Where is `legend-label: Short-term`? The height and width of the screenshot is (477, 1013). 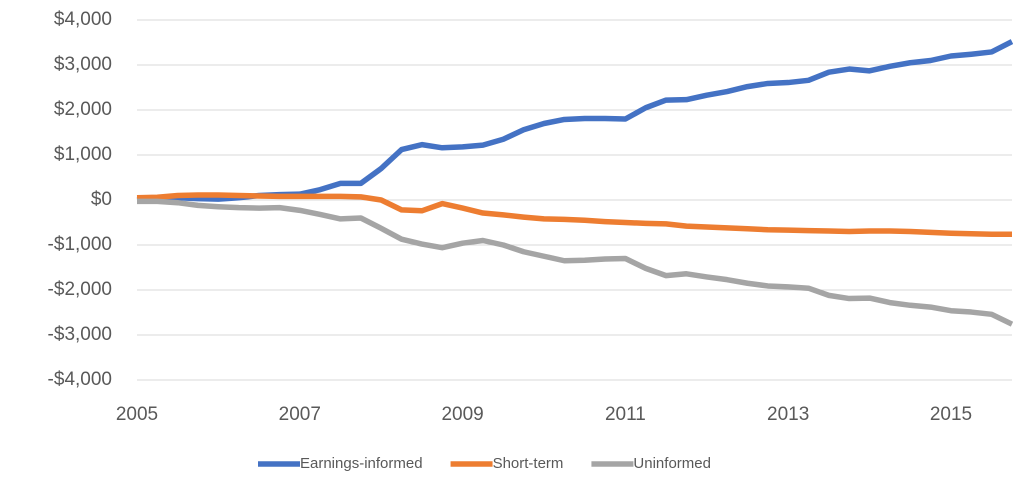
legend-label: Short-term is located at coordinates (528, 463).